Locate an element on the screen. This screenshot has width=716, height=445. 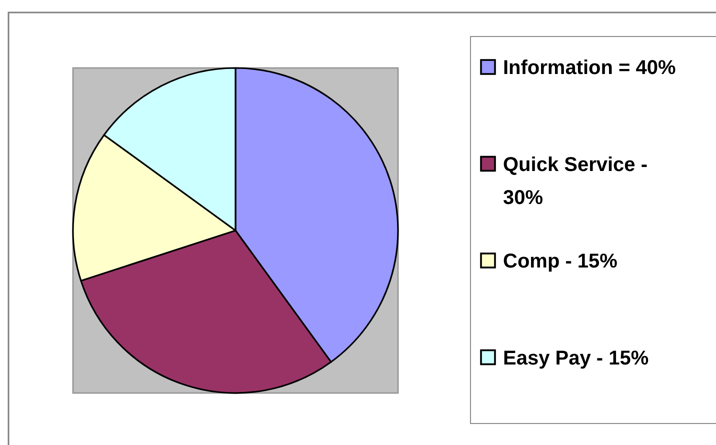
legend-label: Information = 40% is located at coordinates (589, 68).